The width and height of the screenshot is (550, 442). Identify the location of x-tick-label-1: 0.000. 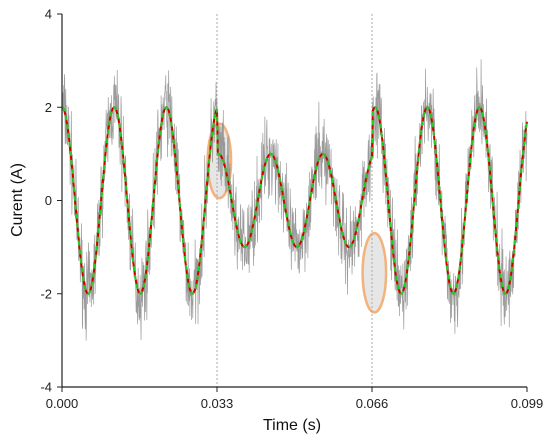
(62, 403).